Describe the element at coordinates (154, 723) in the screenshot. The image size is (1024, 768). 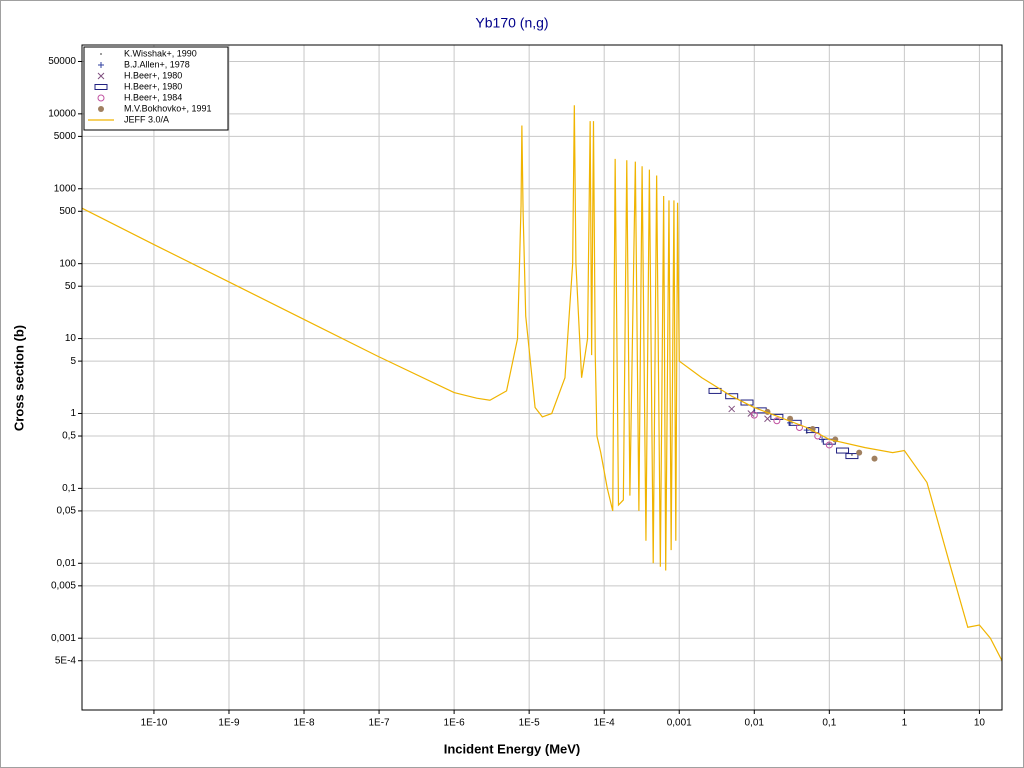
I see `x-tick-label: 1E-10` at that location.